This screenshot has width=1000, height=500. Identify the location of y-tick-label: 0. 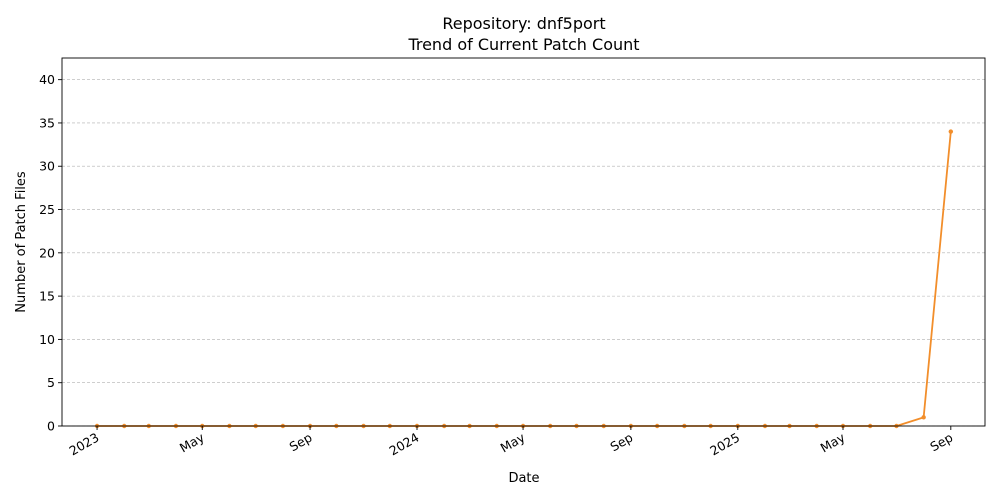
(51, 426).